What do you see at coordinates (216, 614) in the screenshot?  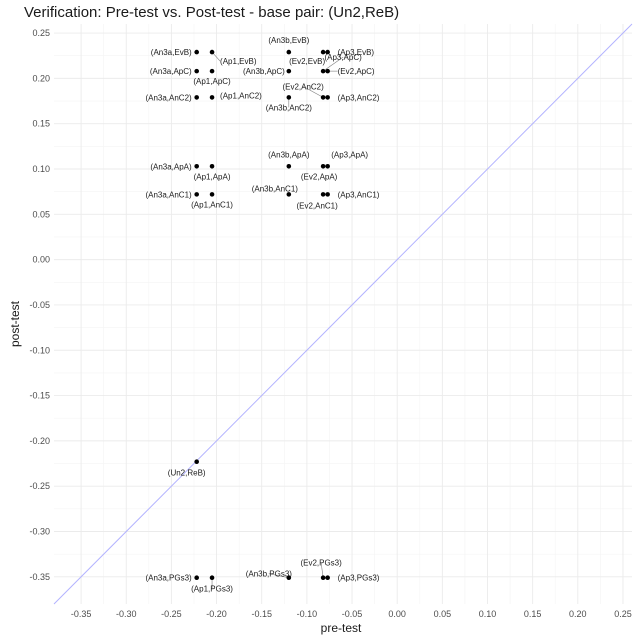 I see `x-tick-label: -0.20` at bounding box center [216, 614].